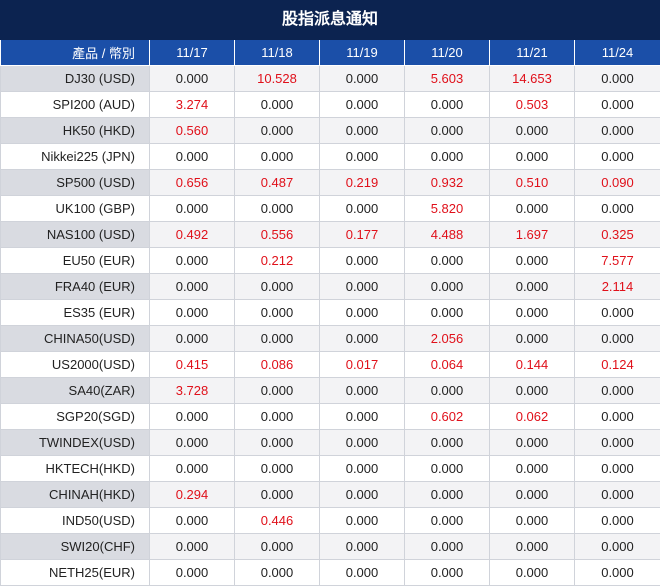 This screenshot has width=660, height=587. I want to click on value-cell: 0.086, so click(277, 364).